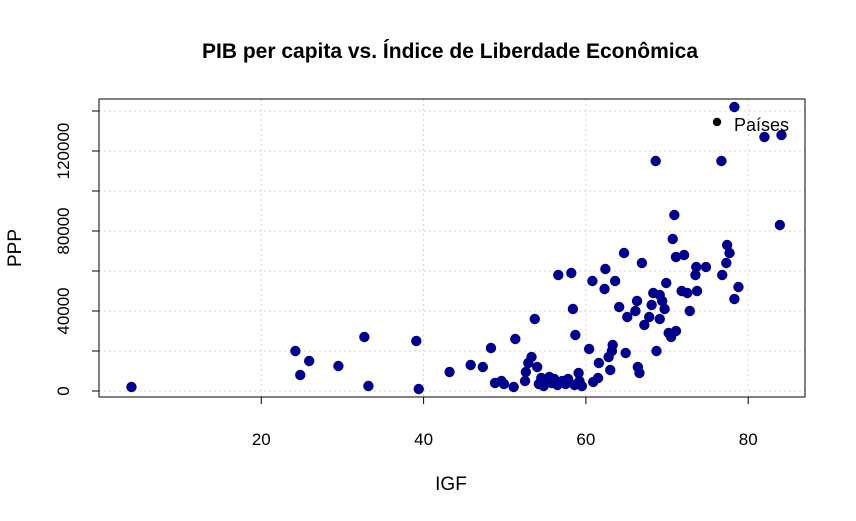  Describe the element at coordinates (76, 253) in the screenshot. I see `y-axis: 0 40000 80000 120000` at that location.